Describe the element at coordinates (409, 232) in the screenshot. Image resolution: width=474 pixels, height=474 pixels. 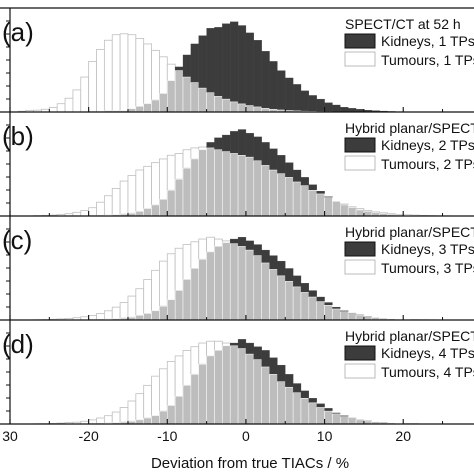
I see `legend-title: Hybrid planar/SPECT` at that location.